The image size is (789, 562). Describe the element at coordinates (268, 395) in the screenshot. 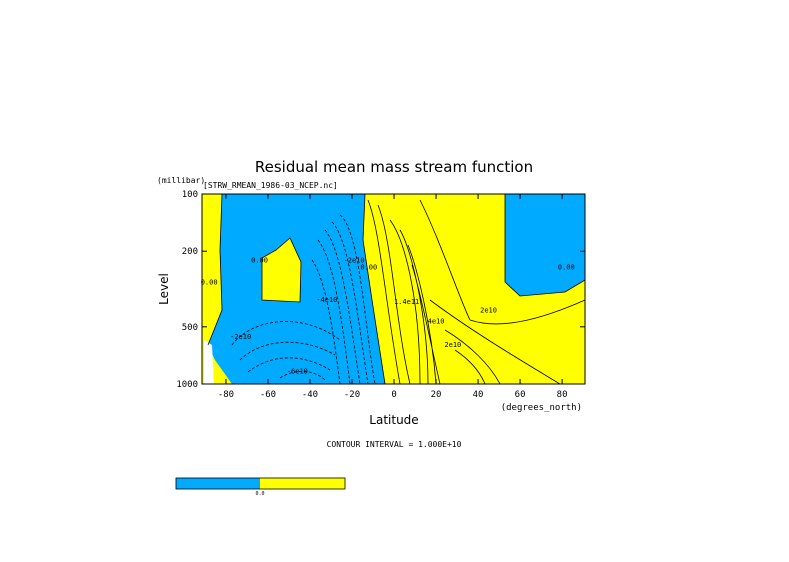

I see `x-tick-label: -60` at that location.